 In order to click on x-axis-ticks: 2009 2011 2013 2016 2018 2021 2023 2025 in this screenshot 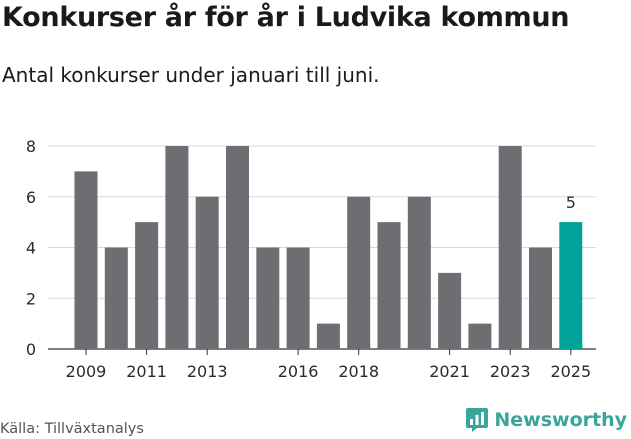, I will do `click(328, 365)`.